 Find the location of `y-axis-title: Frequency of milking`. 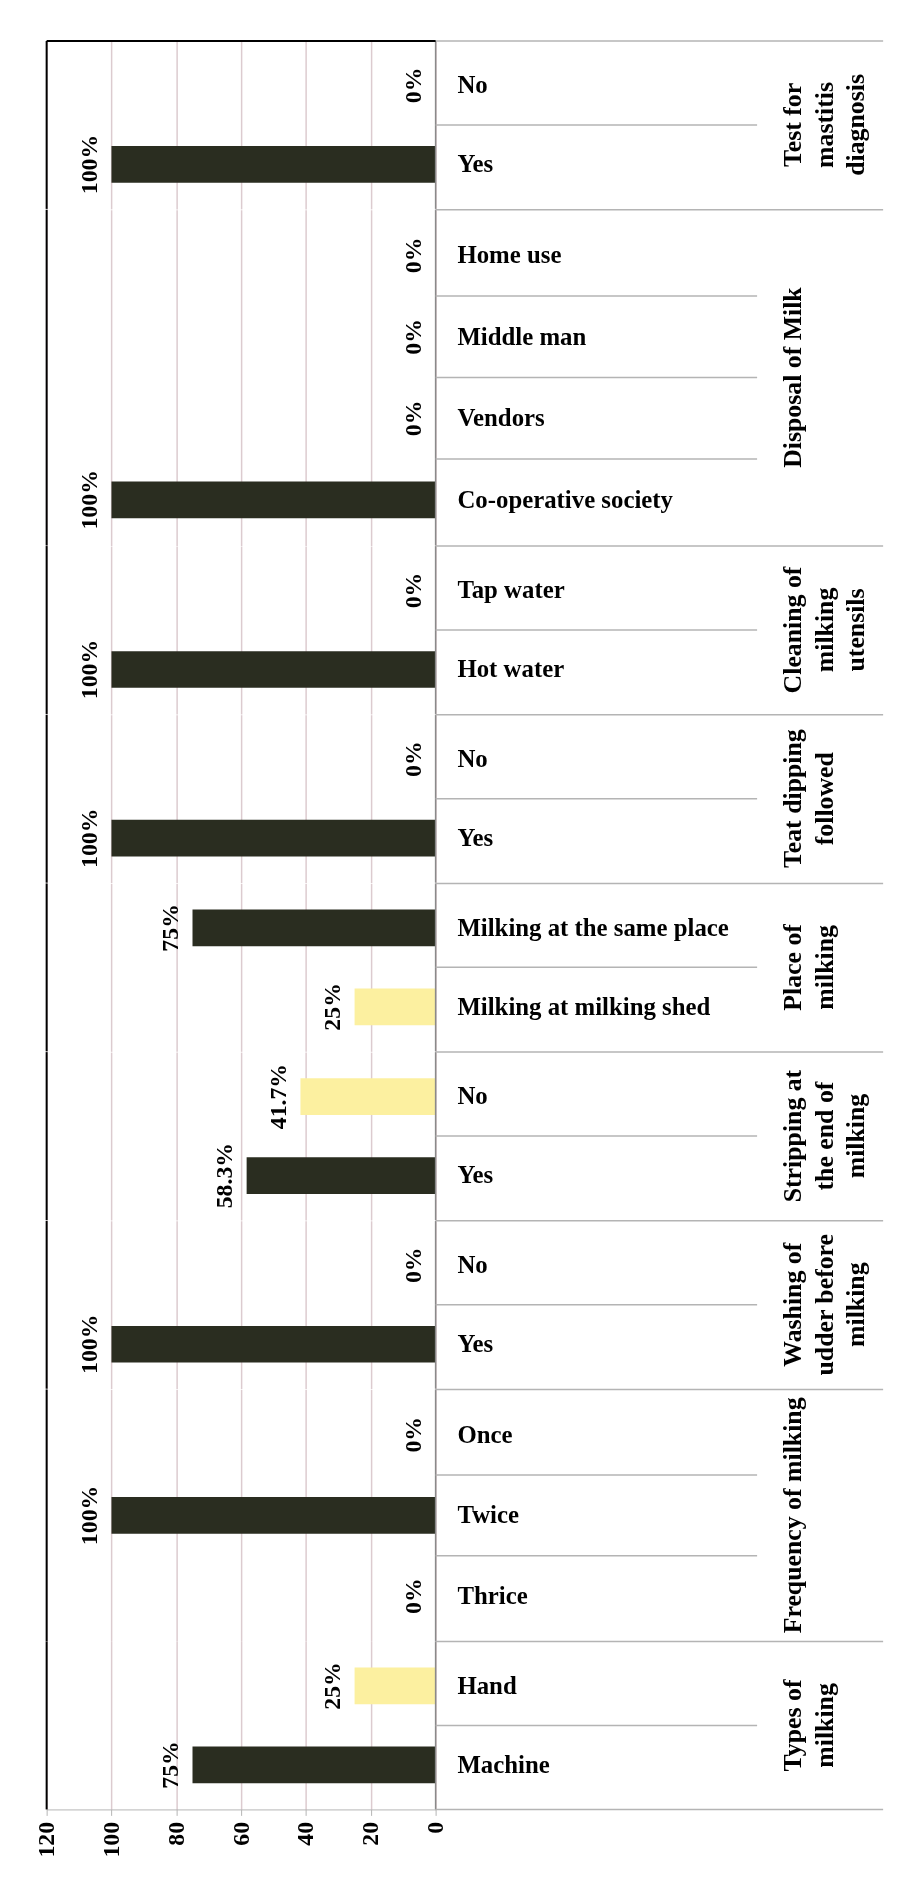

y-axis-title: Frequency of milking is located at coordinates (792, 1515).